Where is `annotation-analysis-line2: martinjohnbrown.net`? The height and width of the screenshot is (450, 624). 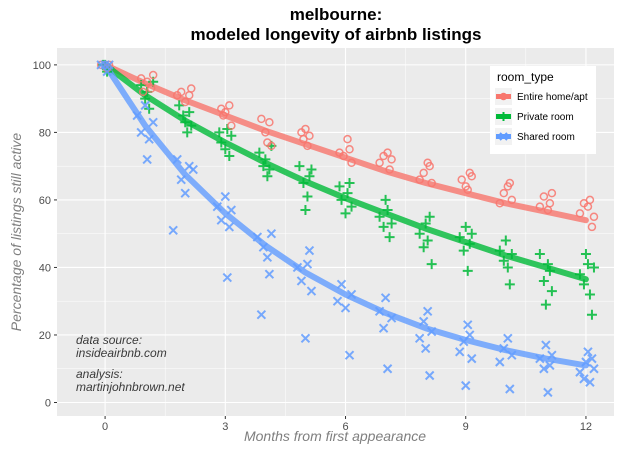
annotation-analysis-line2: martinjohnbrown.net is located at coordinates (130, 387).